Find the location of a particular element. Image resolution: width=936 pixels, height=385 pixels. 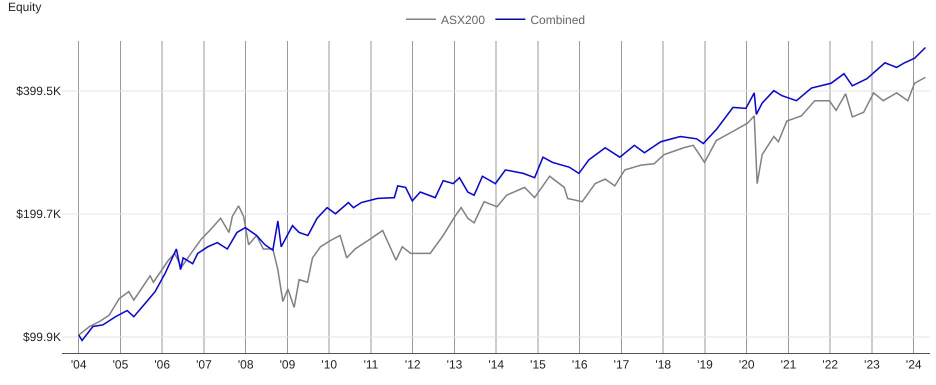

x-tick-label: '18 is located at coordinates (663, 364).